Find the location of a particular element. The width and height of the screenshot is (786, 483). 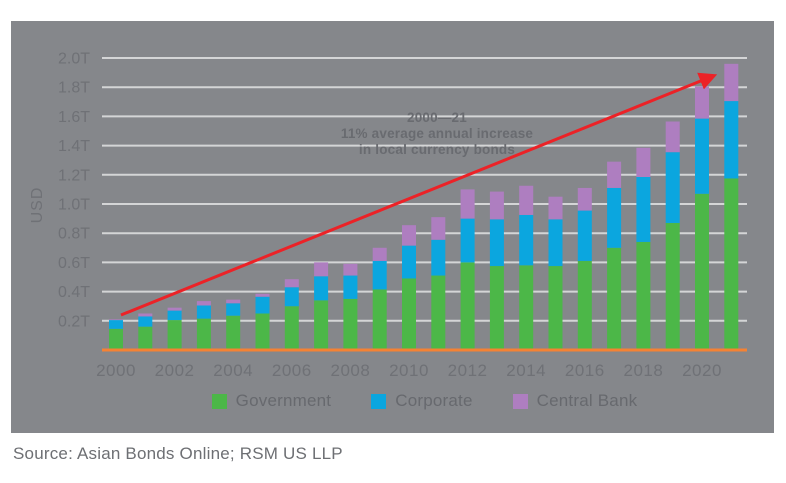

annotation-line-3: in local currency bonds is located at coordinates (437, 149).